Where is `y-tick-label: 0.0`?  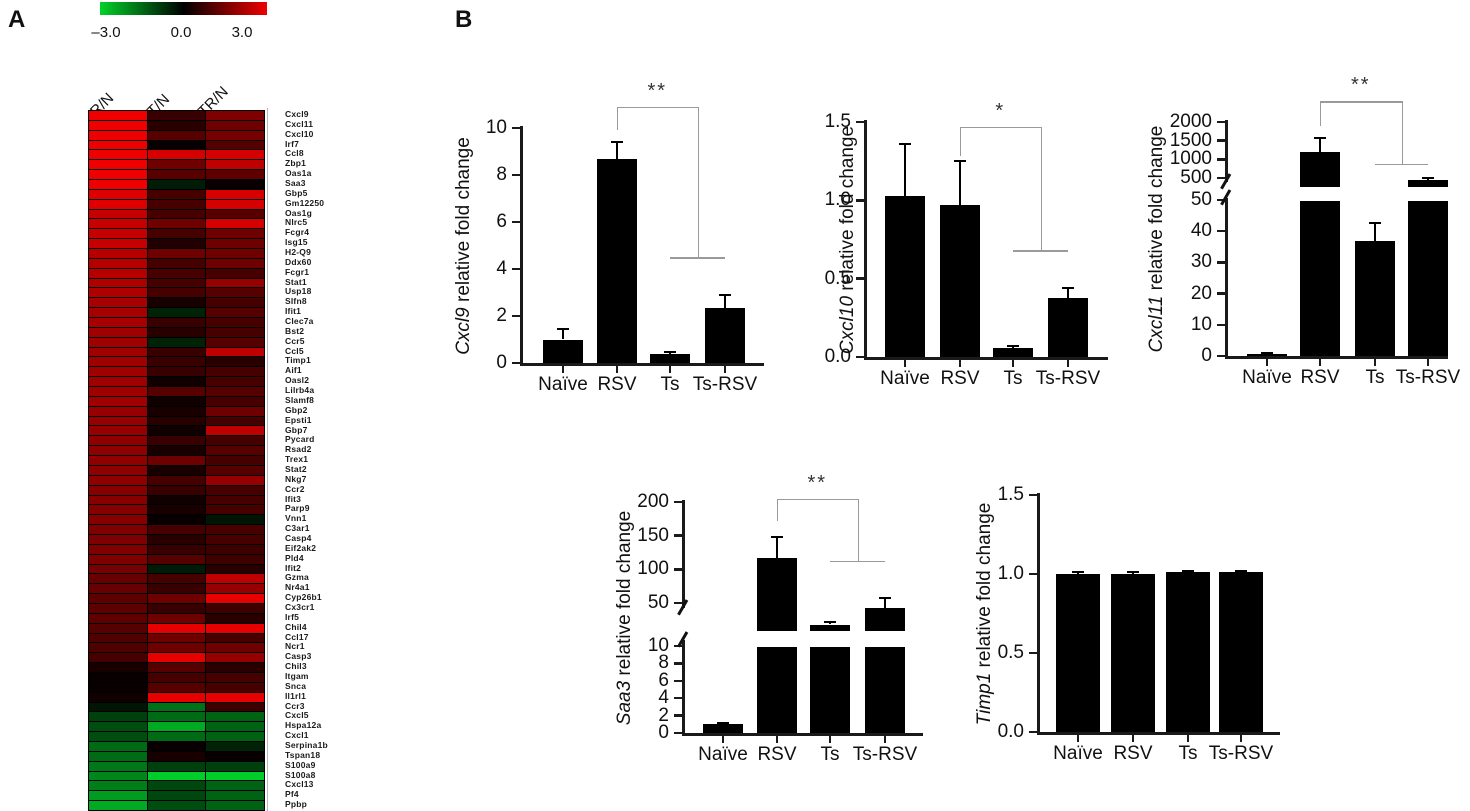 y-tick-label: 0.0 is located at coordinates (1010, 731).